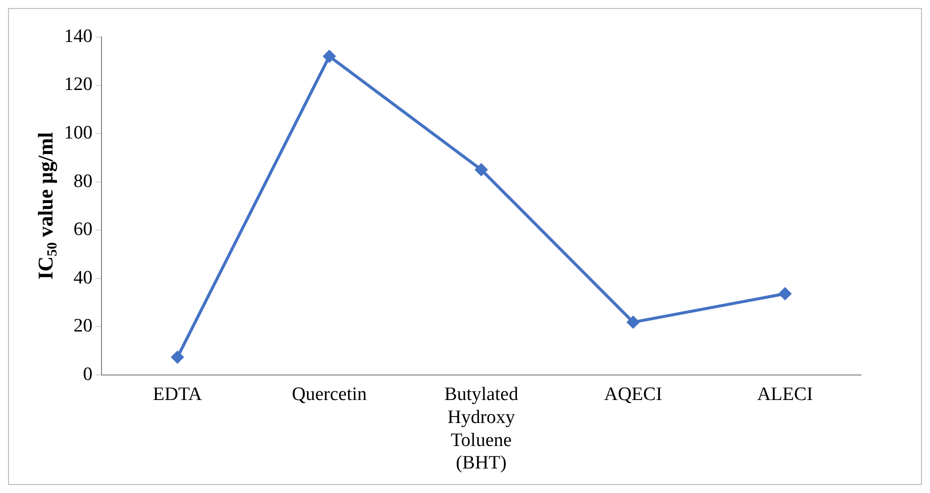 This screenshot has height=493, width=930. What do you see at coordinates (83, 229) in the screenshot?
I see `y-tick-label: 60` at bounding box center [83, 229].